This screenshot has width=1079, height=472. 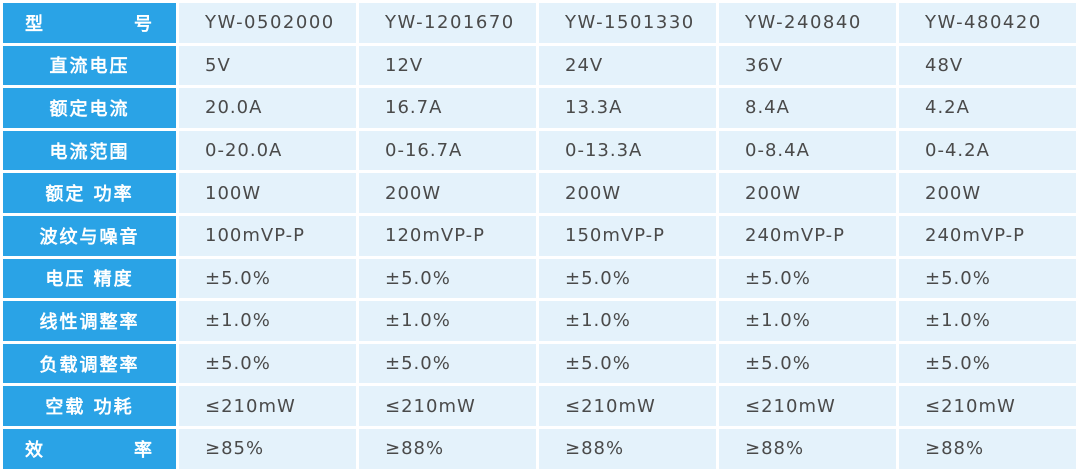 What do you see at coordinates (89, 235) in the screenshot?
I see `row-label: 波纹与噪音` at bounding box center [89, 235].